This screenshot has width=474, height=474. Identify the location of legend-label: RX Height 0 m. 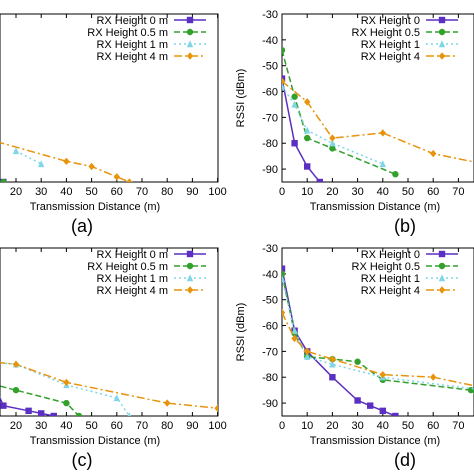
(132, 21).